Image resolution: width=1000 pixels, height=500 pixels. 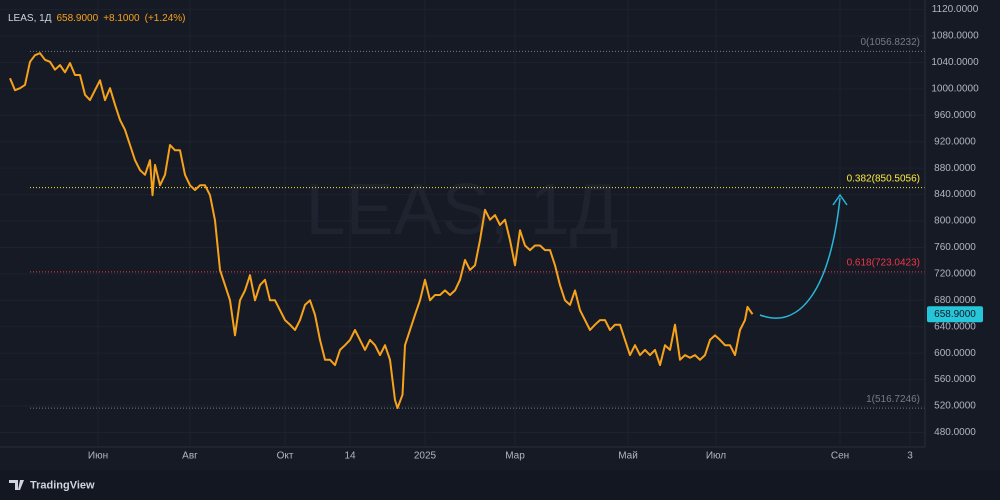 What do you see at coordinates (840, 199) in the screenshot?
I see `forecast-arrowhead` at bounding box center [840, 199].